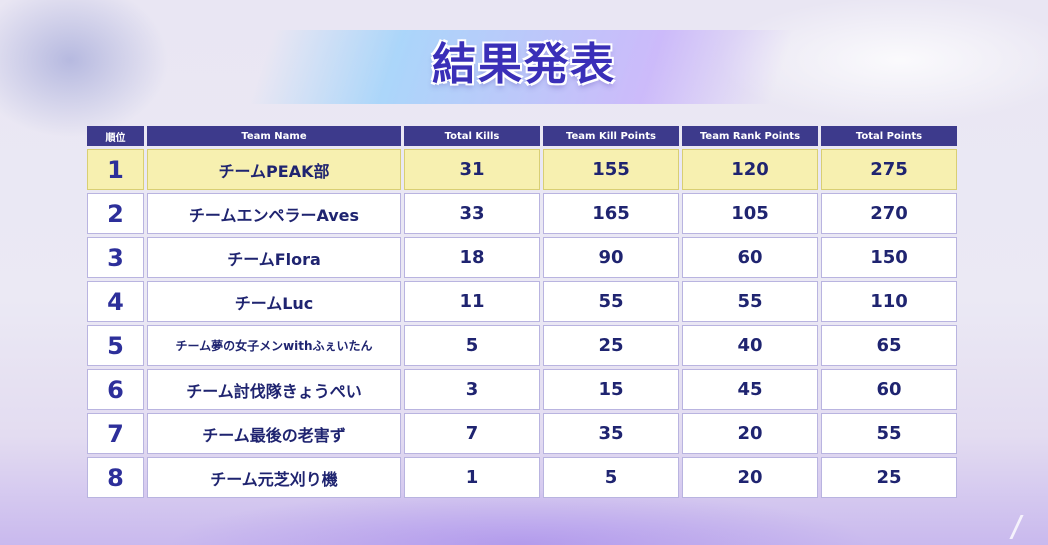 Image resolution: width=1048 pixels, height=545 pixels. Describe the element at coordinates (472, 345) in the screenshot. I see `total-kills-cell: 5` at that location.